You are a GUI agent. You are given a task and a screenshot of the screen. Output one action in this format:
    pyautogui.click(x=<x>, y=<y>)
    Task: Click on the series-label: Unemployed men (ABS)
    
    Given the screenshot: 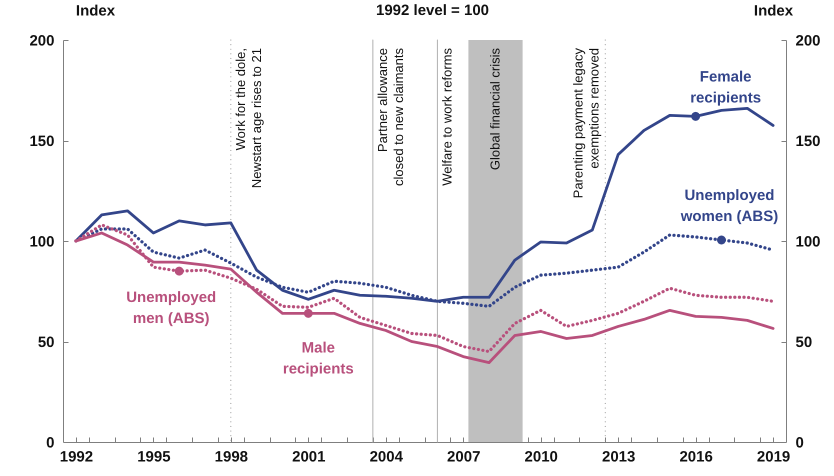 What is the action you would take?
    pyautogui.click(x=171, y=308)
    